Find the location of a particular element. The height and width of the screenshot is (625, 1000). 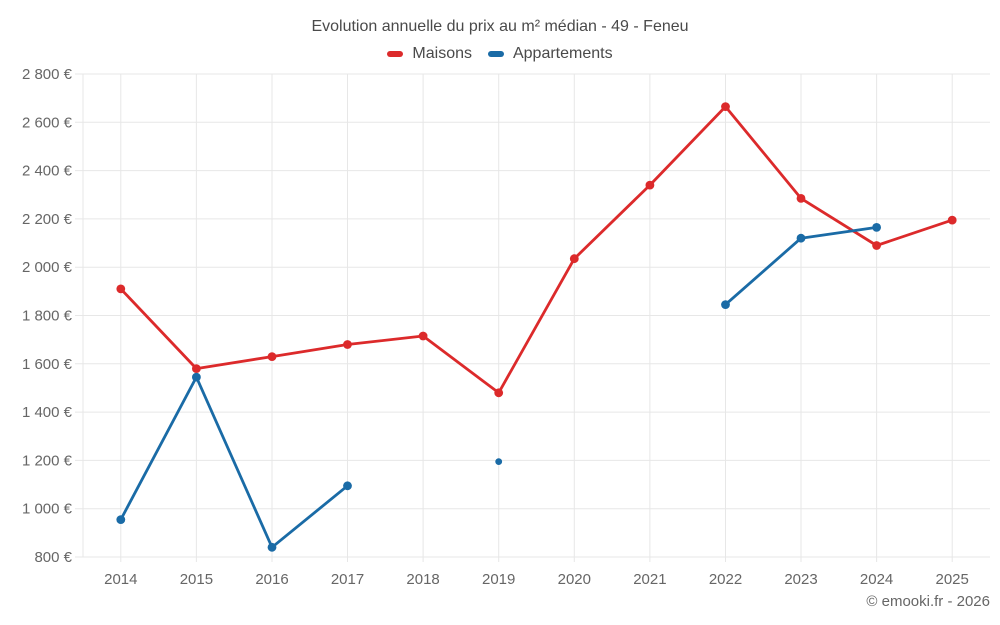

x-axis-label: 2021 is located at coordinates (649, 579).